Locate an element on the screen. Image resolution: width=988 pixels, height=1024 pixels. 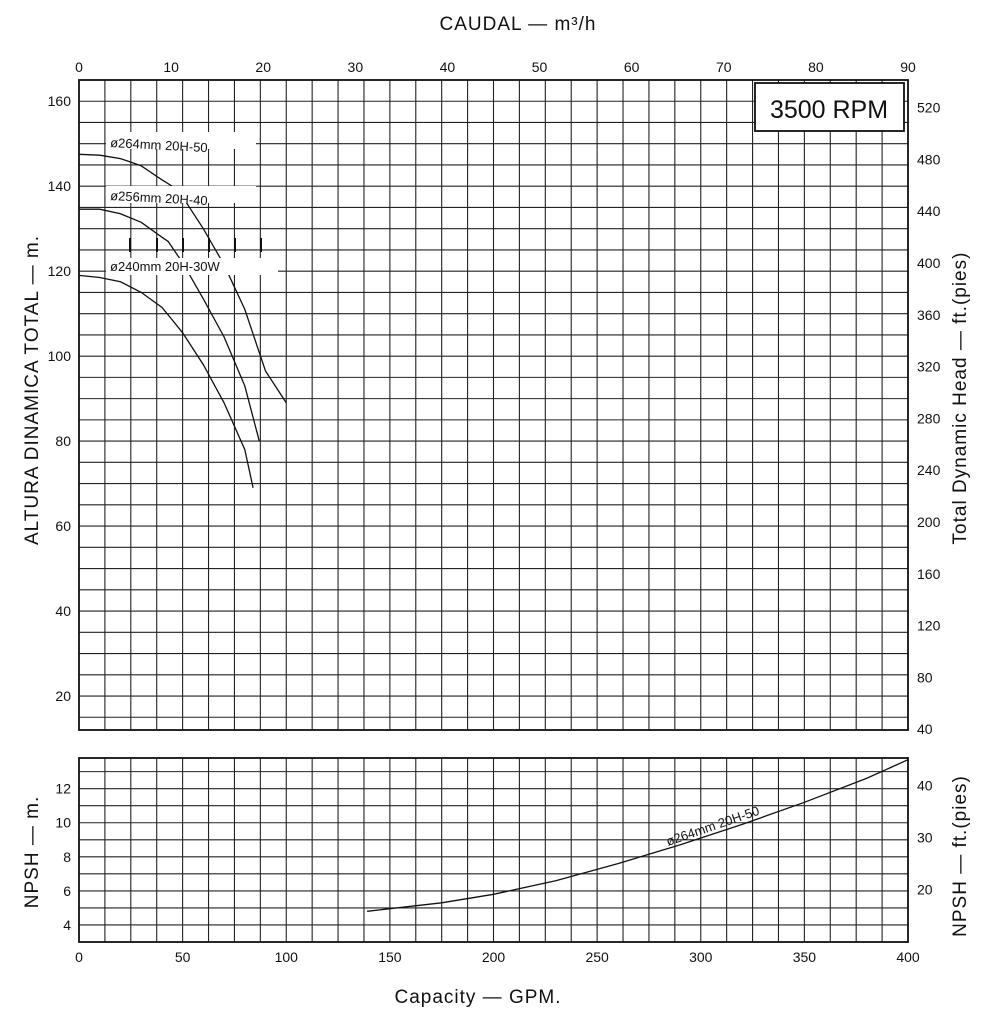
head-left-tick-label: 20 is located at coordinates (63, 696).